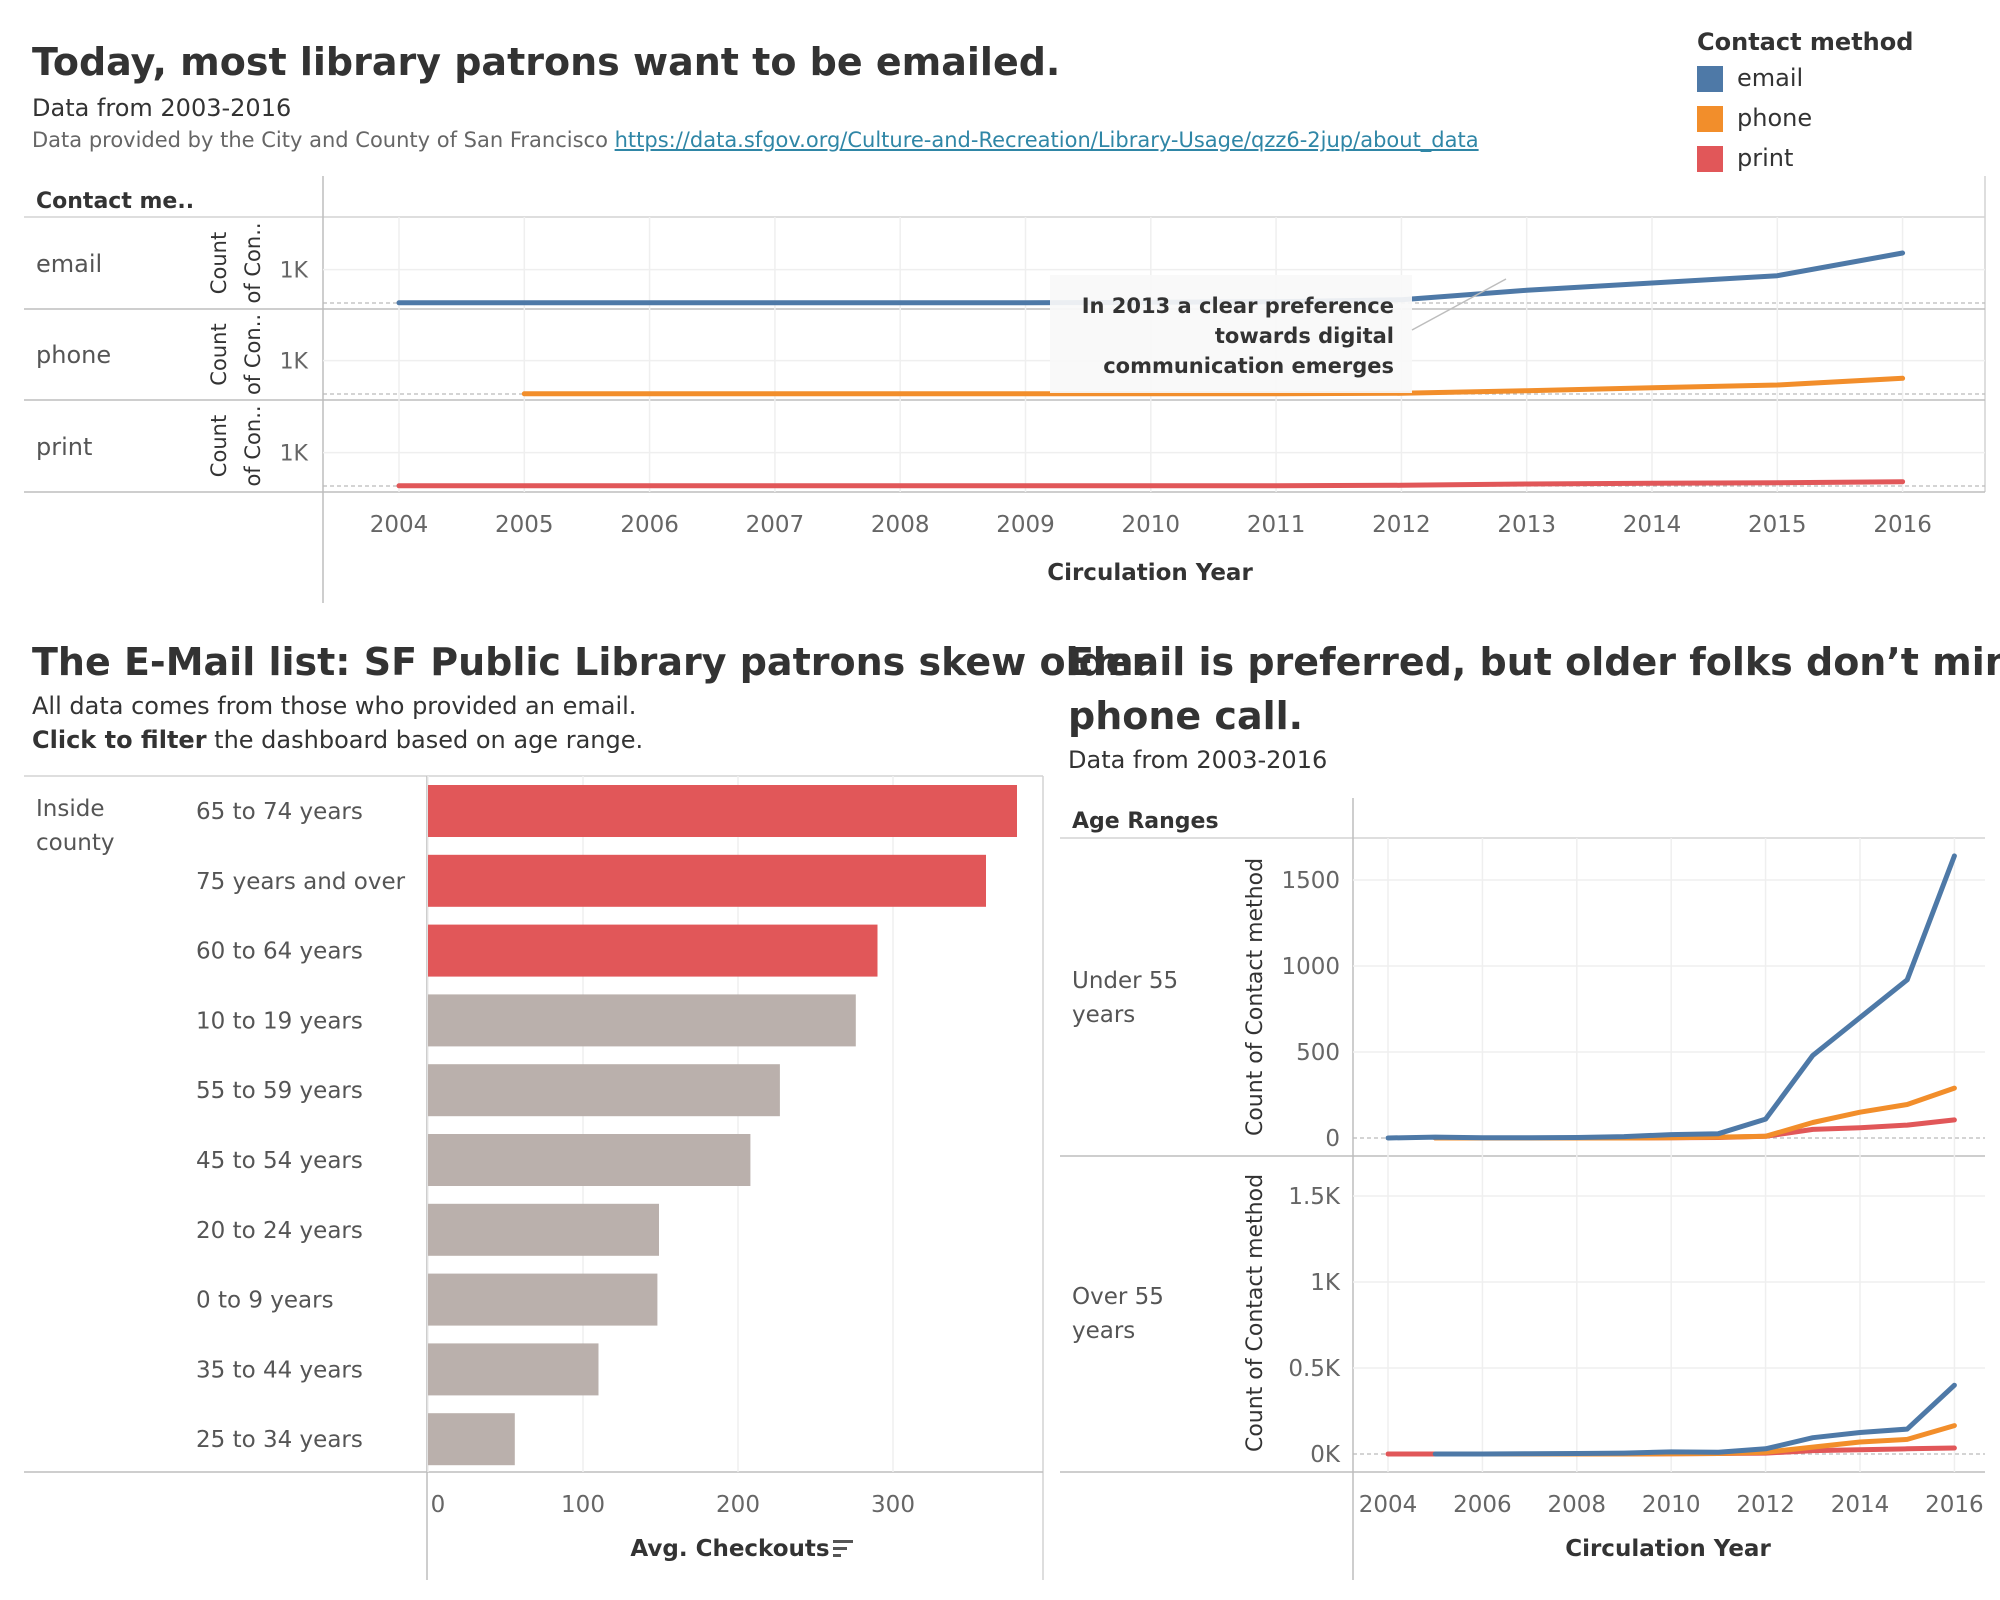 This screenshot has height=1600, width=2000. What do you see at coordinates (1213, 386) in the screenshot?
I see `top-series-line-phone` at bounding box center [1213, 386].